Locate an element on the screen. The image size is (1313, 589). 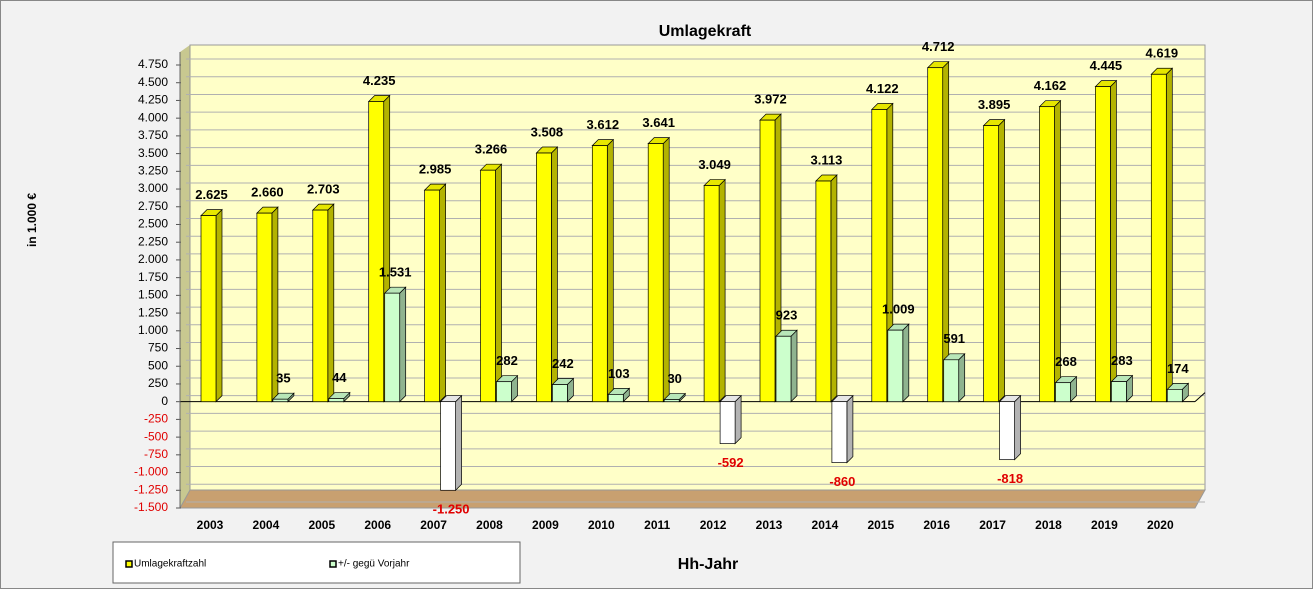
y-tick-label: 3.500 is located at coordinates (153, 153).